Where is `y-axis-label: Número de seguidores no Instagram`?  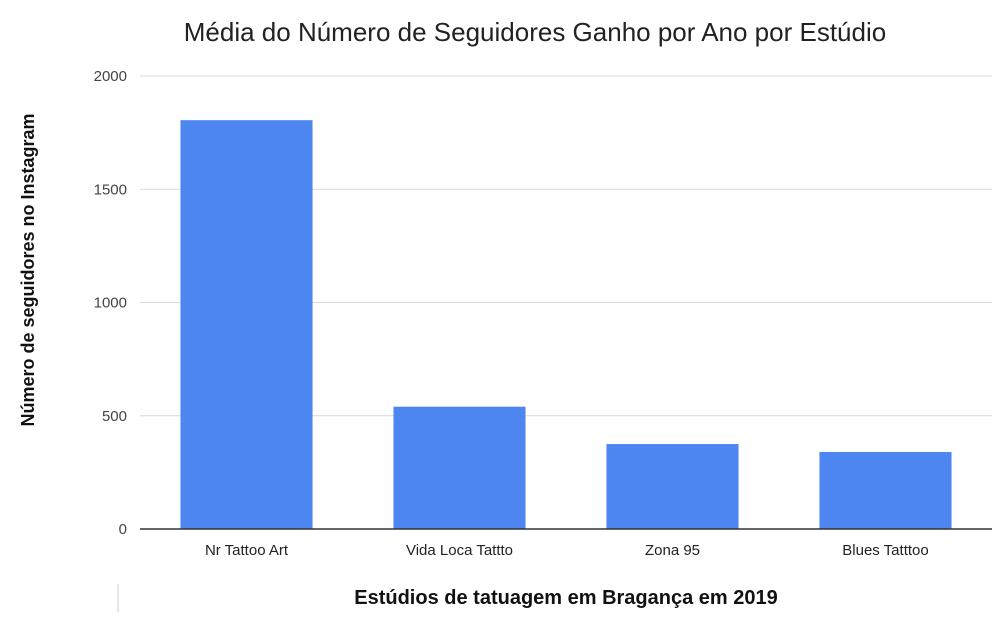 y-axis-label: Número de seguidores no Instagram is located at coordinates (28, 269).